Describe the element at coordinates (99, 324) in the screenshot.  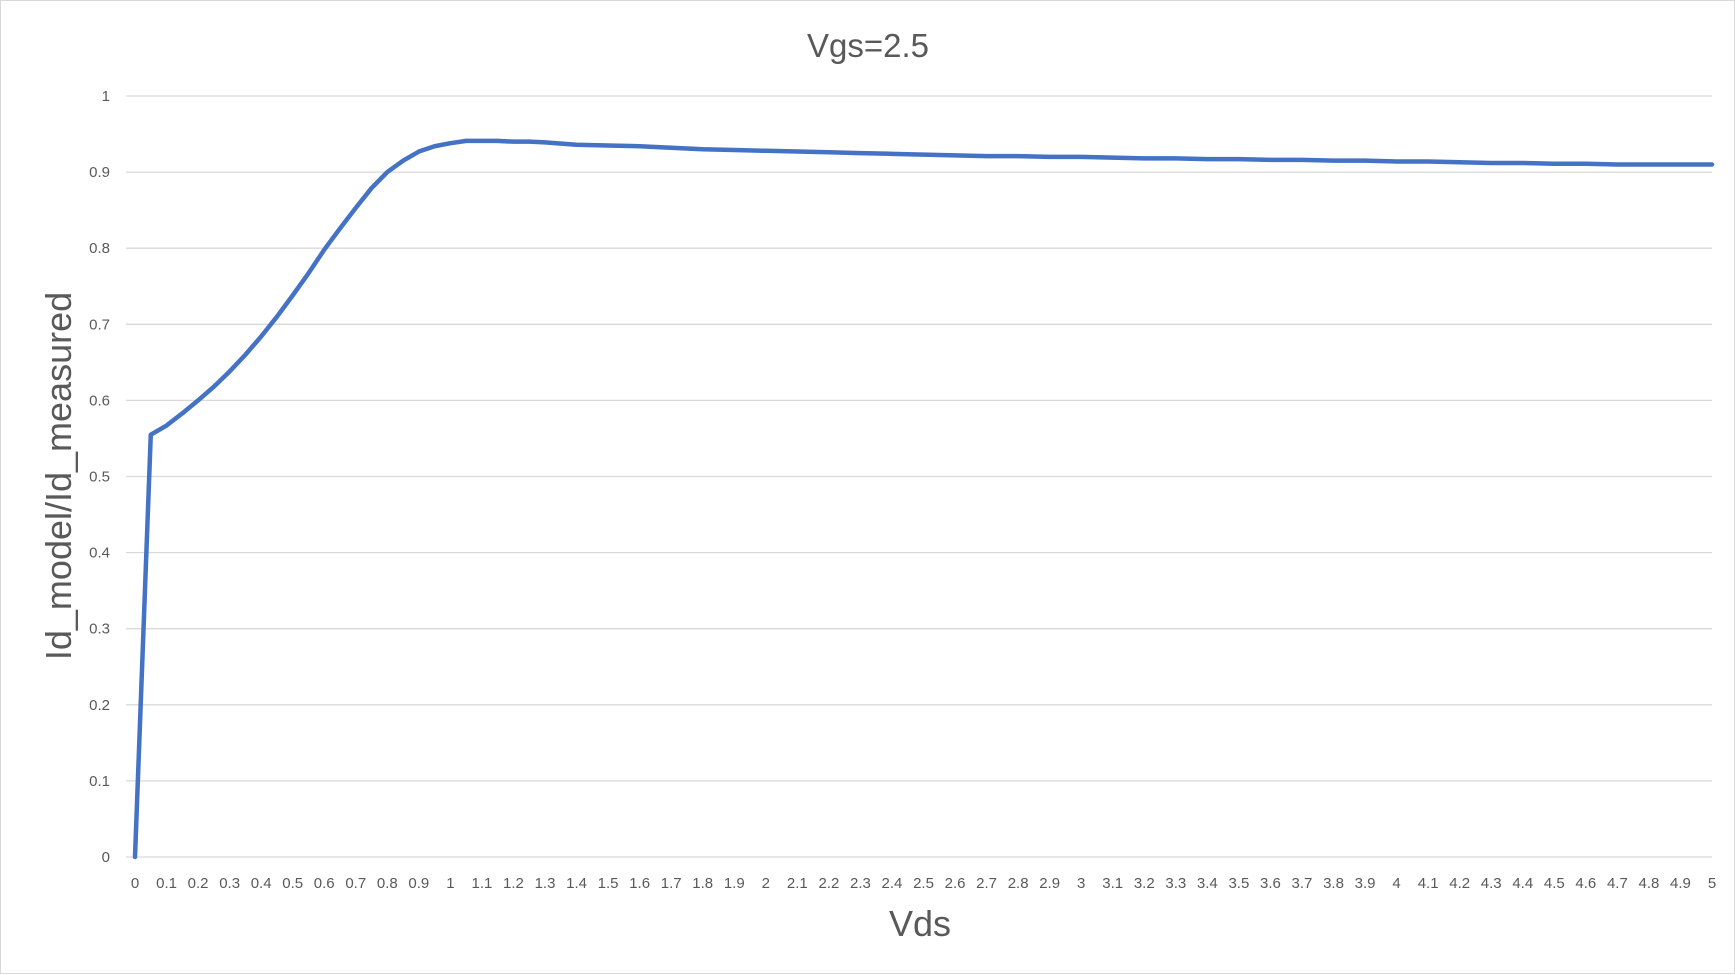
I see `y-tick-label: 0.7` at that location.